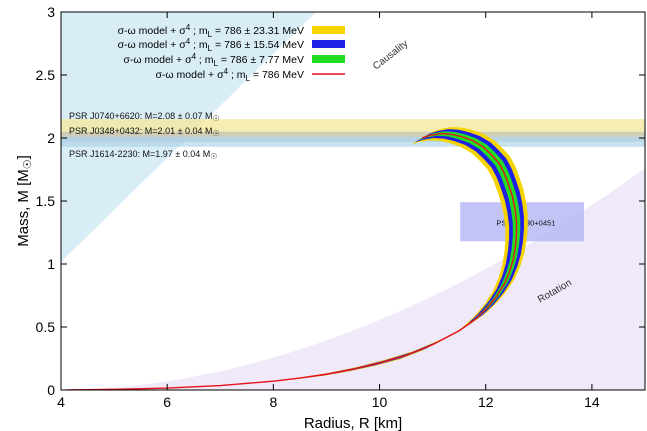  Describe the element at coordinates (167, 402) in the screenshot. I see `x-tick-label: 6` at that location.